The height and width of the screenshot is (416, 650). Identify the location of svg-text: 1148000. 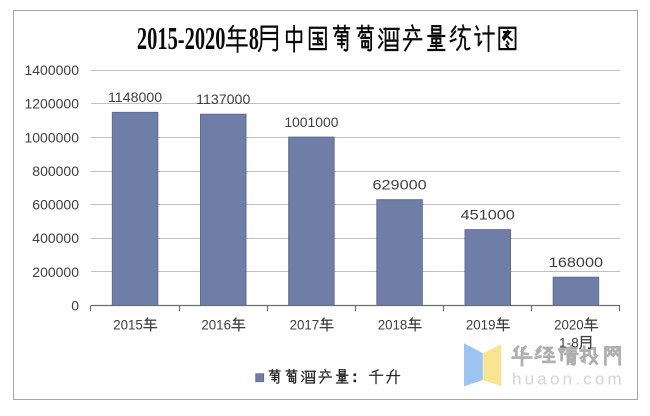
(135, 97).